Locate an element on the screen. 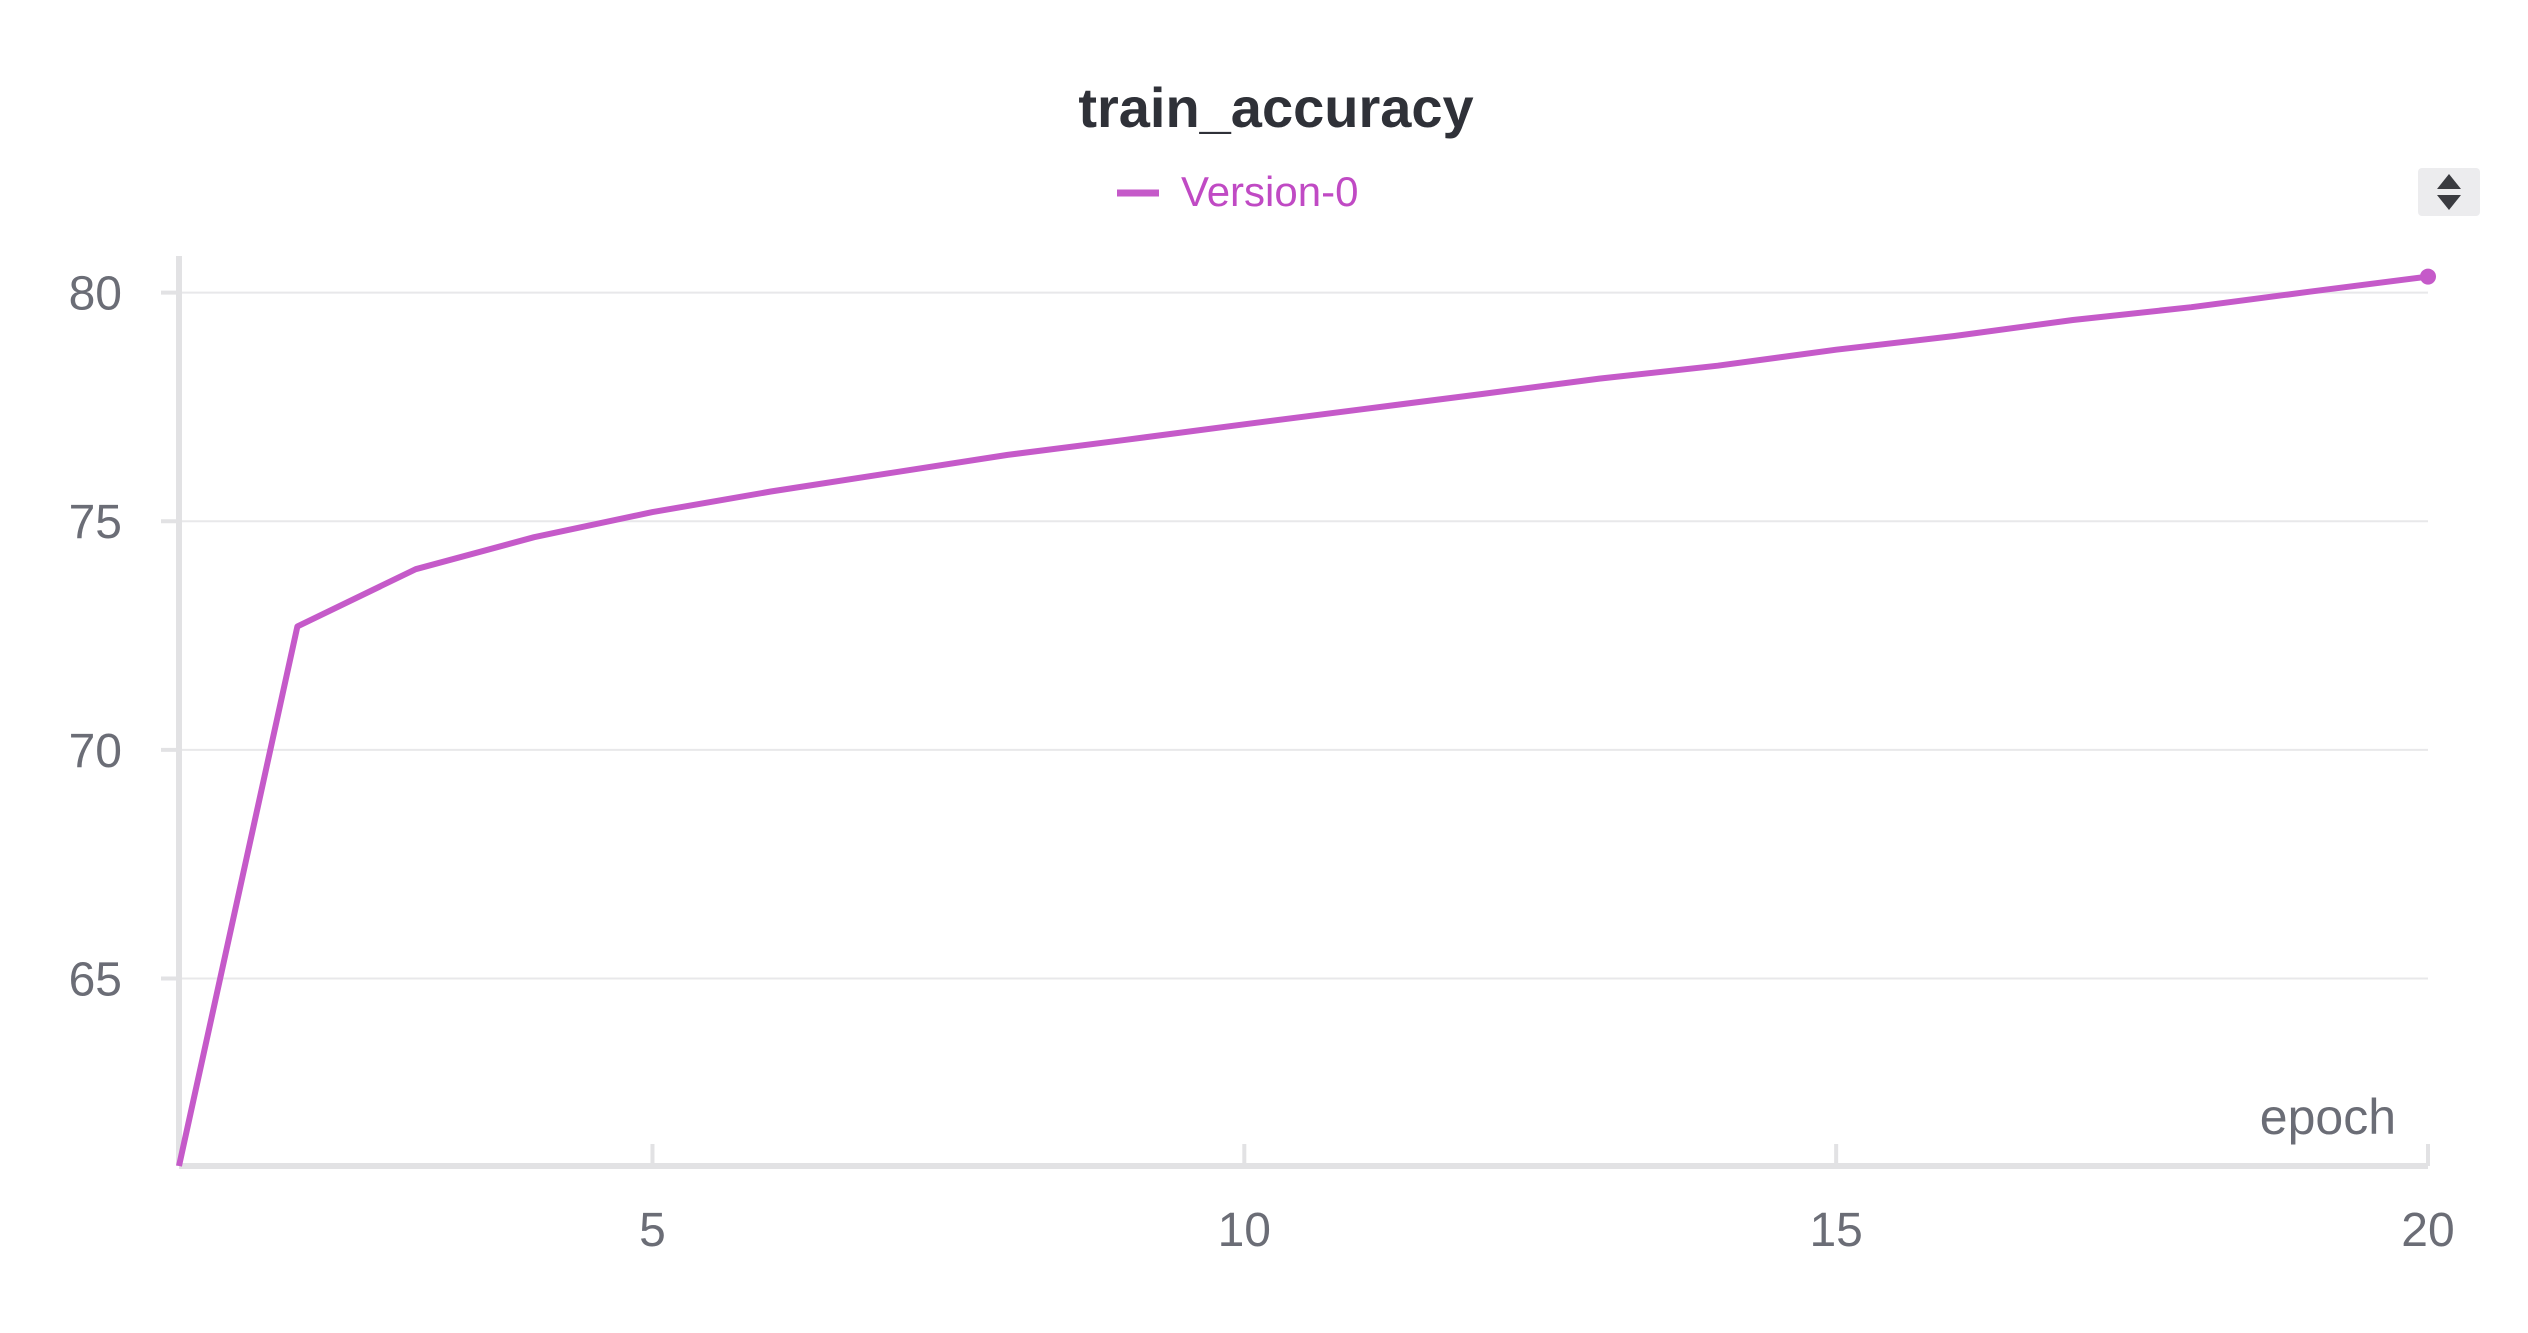  y-tick-label: 70 is located at coordinates (95, 751).